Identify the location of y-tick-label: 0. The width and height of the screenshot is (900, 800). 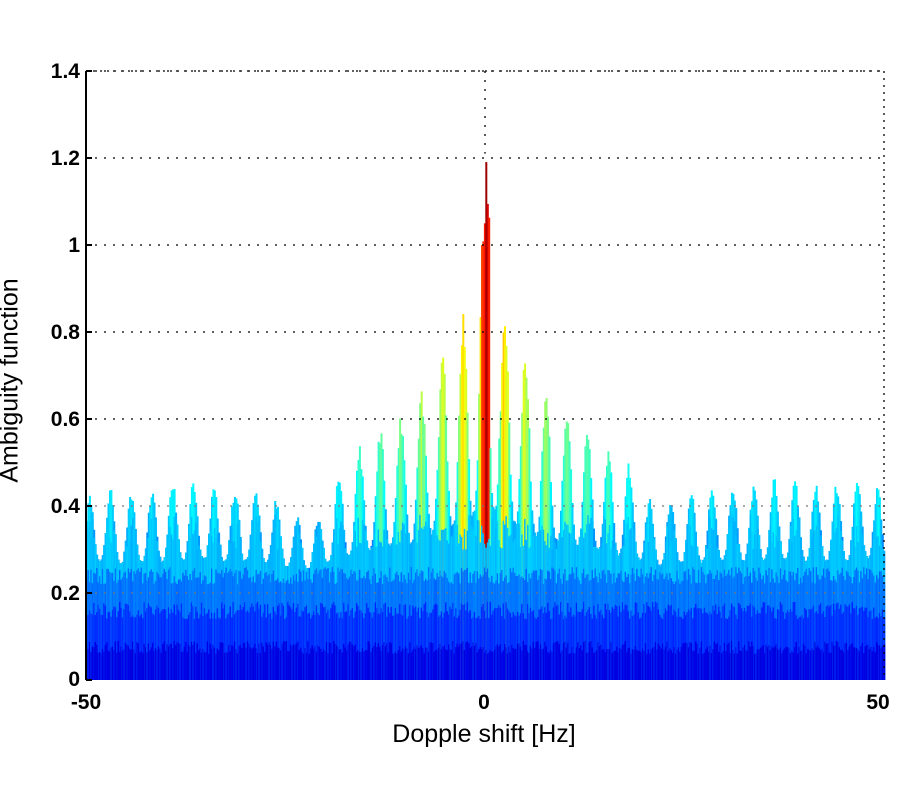
(74, 679).